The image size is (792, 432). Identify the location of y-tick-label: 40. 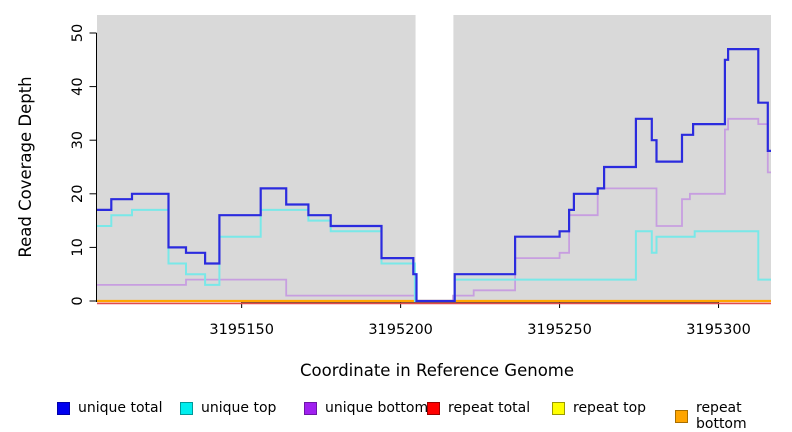
(78, 86).